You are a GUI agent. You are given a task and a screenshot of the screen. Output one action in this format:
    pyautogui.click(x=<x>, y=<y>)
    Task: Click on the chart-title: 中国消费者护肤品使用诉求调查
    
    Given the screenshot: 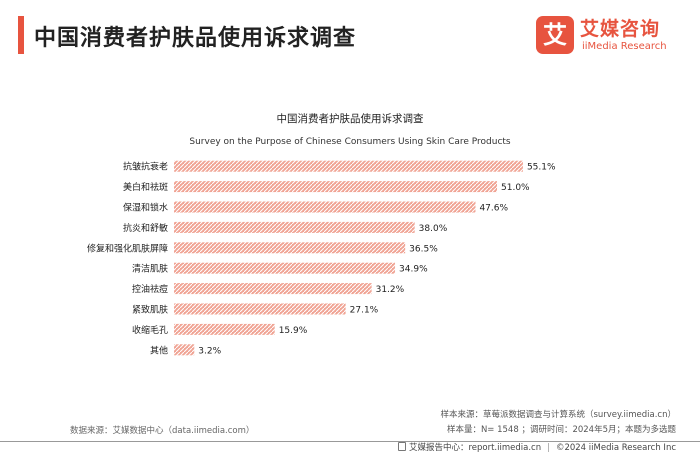 What is the action you would take?
    pyautogui.click(x=350, y=118)
    